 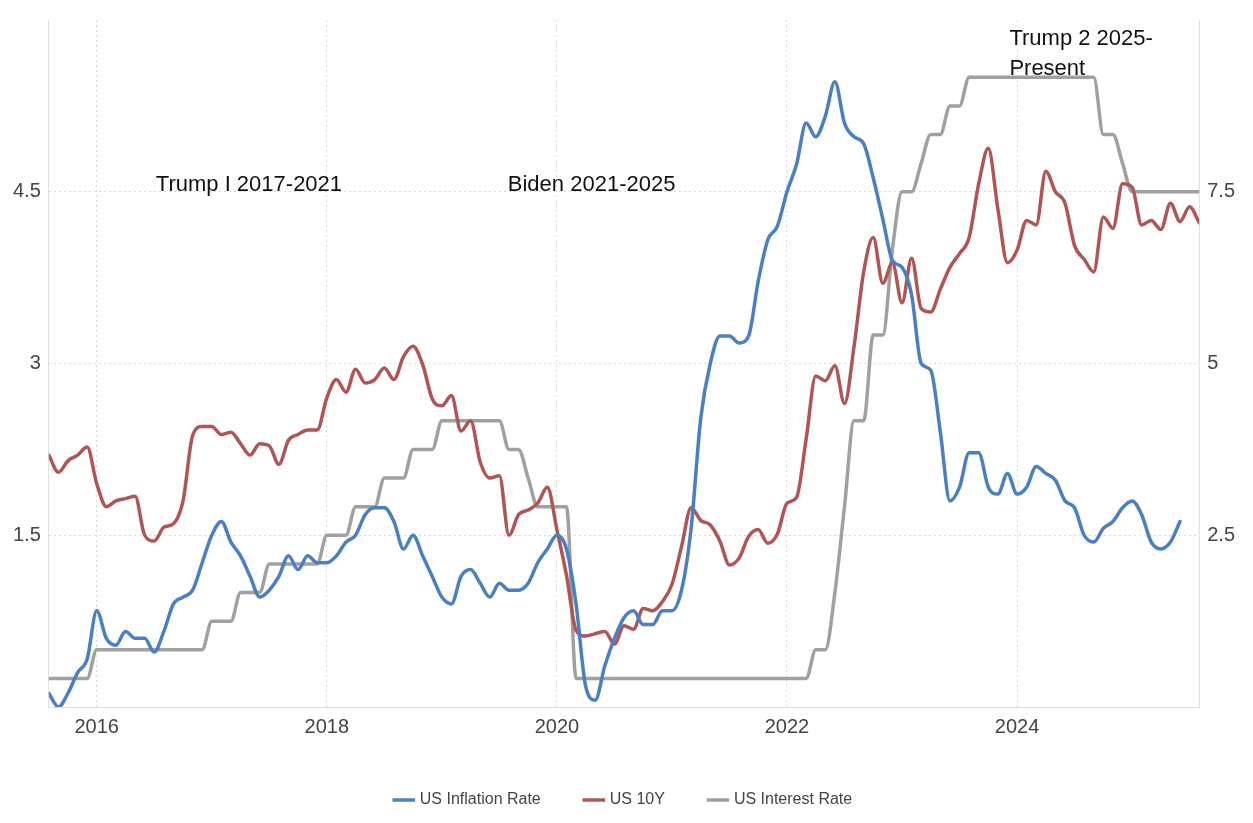 I want to click on y-tick-label: 3, so click(x=35, y=362).